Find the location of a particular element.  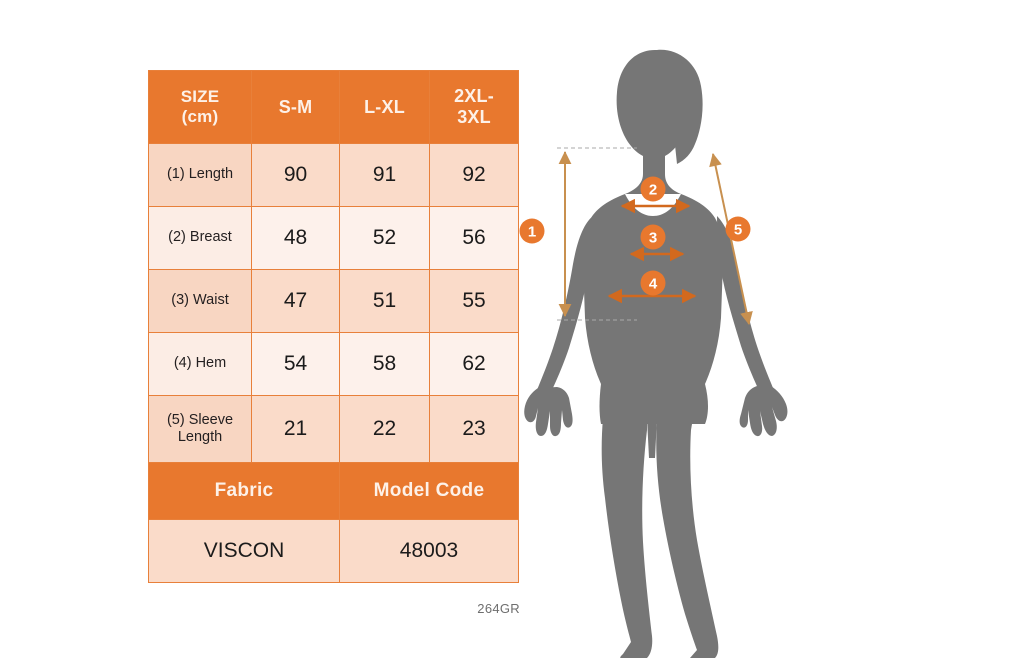

row-label-hem: (4) Hem is located at coordinates (200, 364).